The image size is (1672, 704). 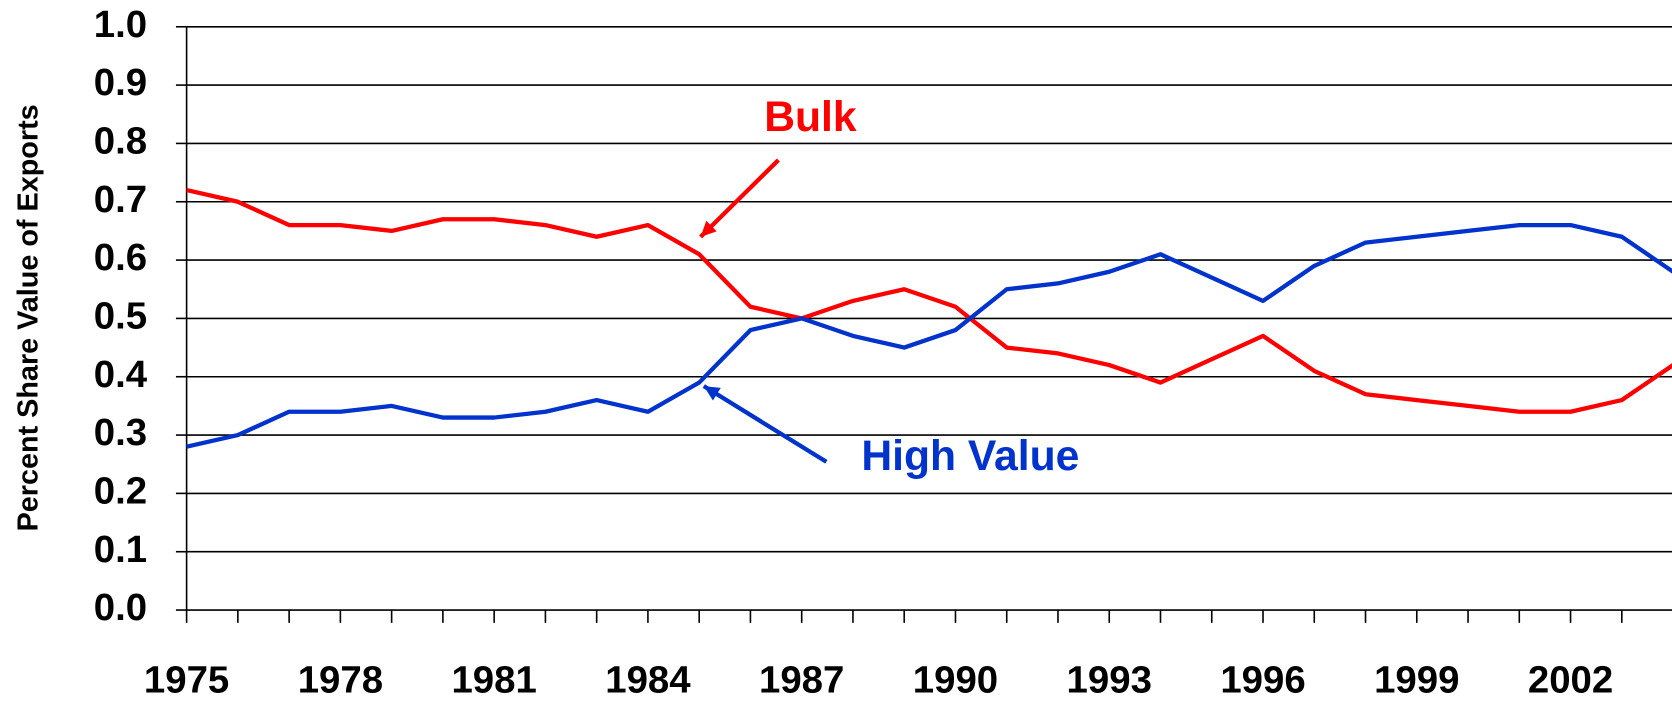 I want to click on y-tick-label: 1.0, so click(x=120, y=24).